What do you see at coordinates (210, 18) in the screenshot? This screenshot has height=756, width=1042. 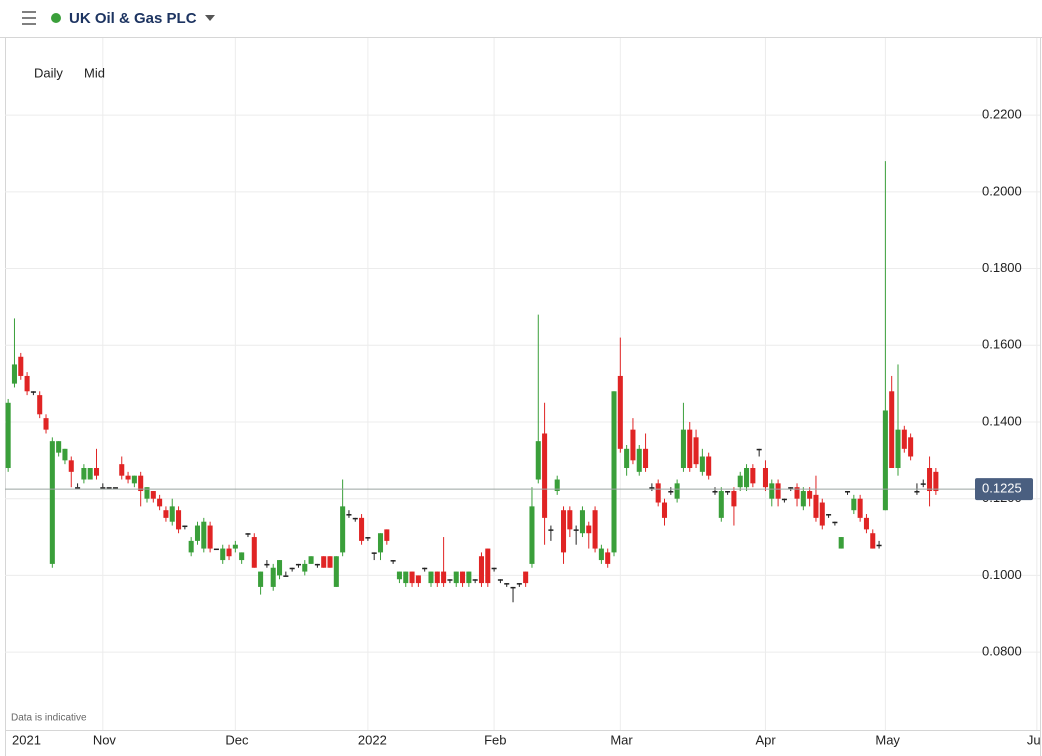 I see `dropdown-arrow` at bounding box center [210, 18].